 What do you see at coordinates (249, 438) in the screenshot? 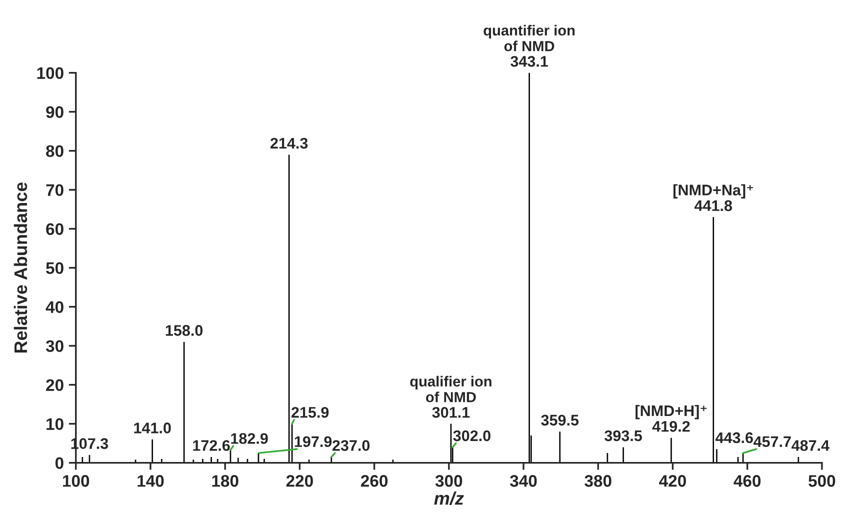
I see `annotation: 182.9` at bounding box center [249, 438].